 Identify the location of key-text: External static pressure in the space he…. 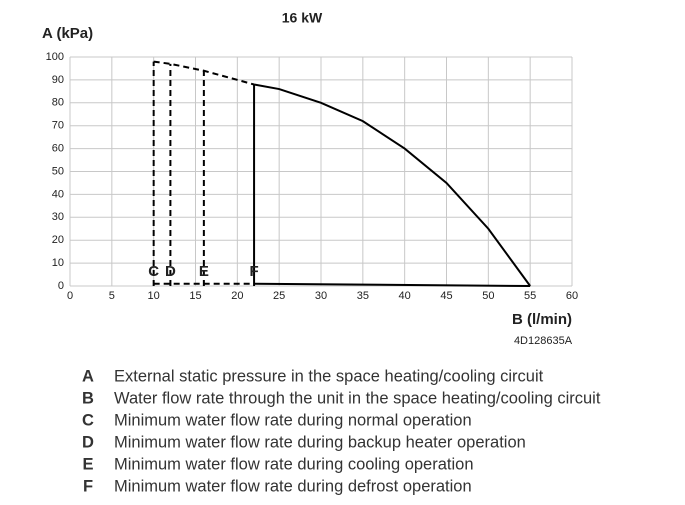
(329, 376).